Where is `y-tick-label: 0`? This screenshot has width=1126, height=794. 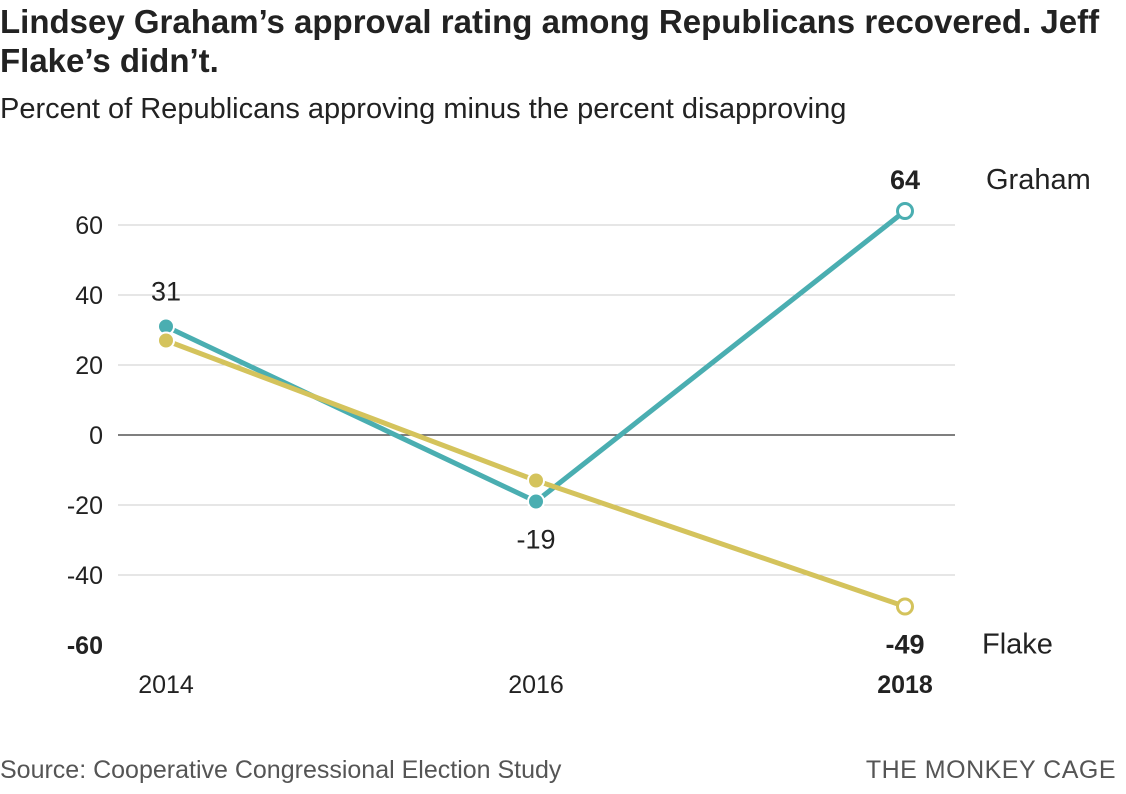 y-tick-label: 0 is located at coordinates (96, 436).